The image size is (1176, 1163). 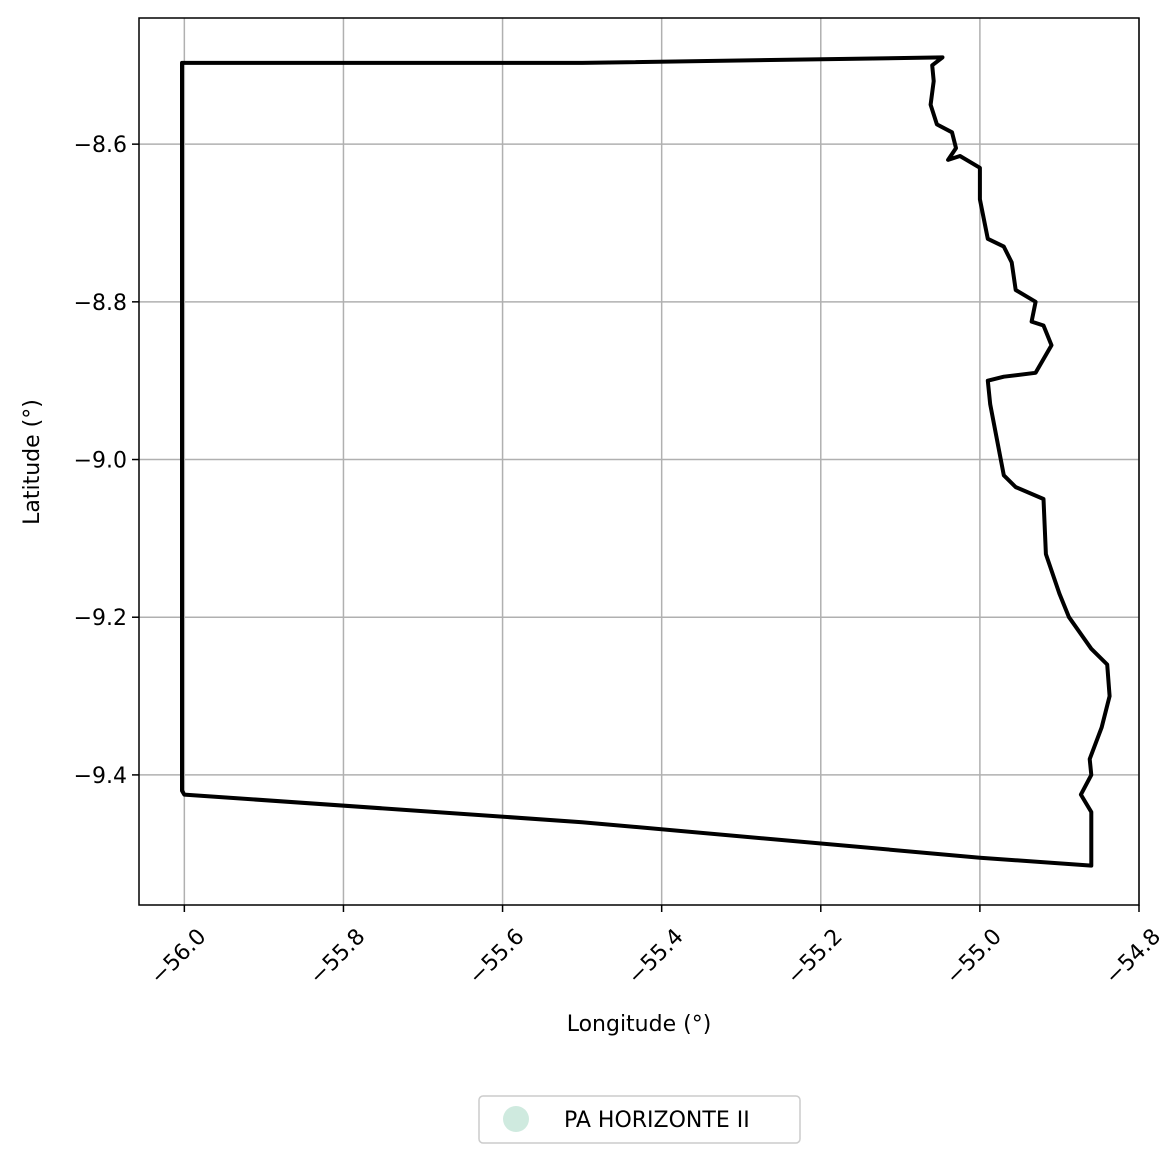 What do you see at coordinates (639, 1024) in the screenshot?
I see `x-axis-label: Longitude (°)` at bounding box center [639, 1024].